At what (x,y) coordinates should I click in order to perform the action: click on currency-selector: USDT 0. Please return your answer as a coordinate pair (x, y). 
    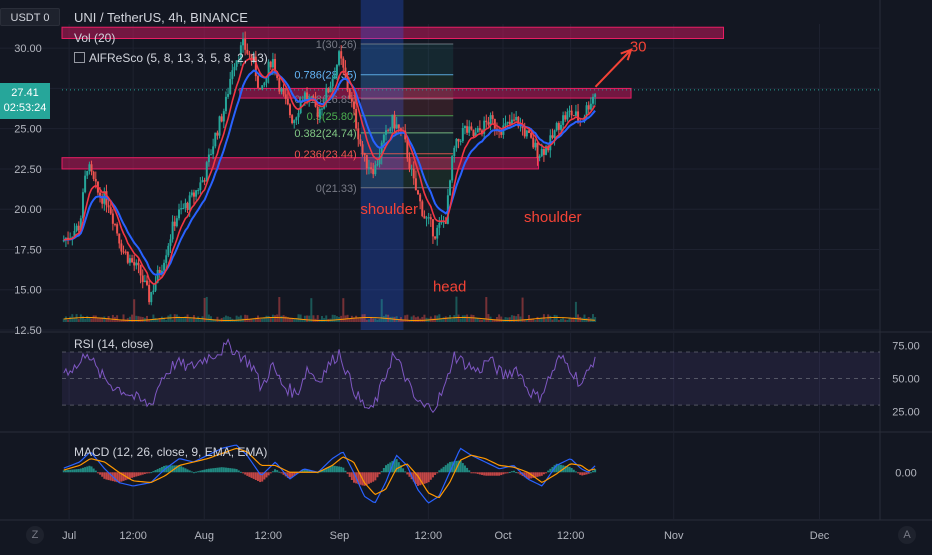
    Looking at the image, I should click on (30, 17).